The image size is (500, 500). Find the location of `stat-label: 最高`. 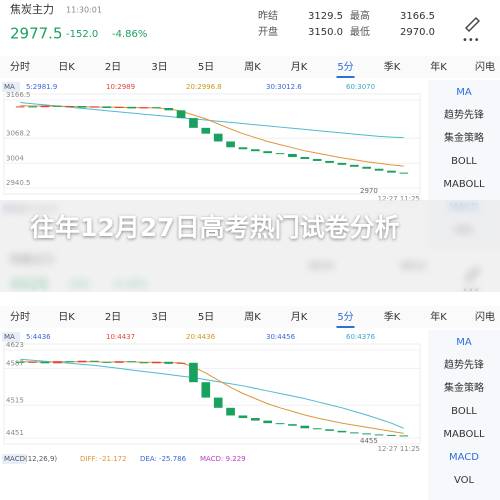

stat-label: 最高 is located at coordinates (360, 15).